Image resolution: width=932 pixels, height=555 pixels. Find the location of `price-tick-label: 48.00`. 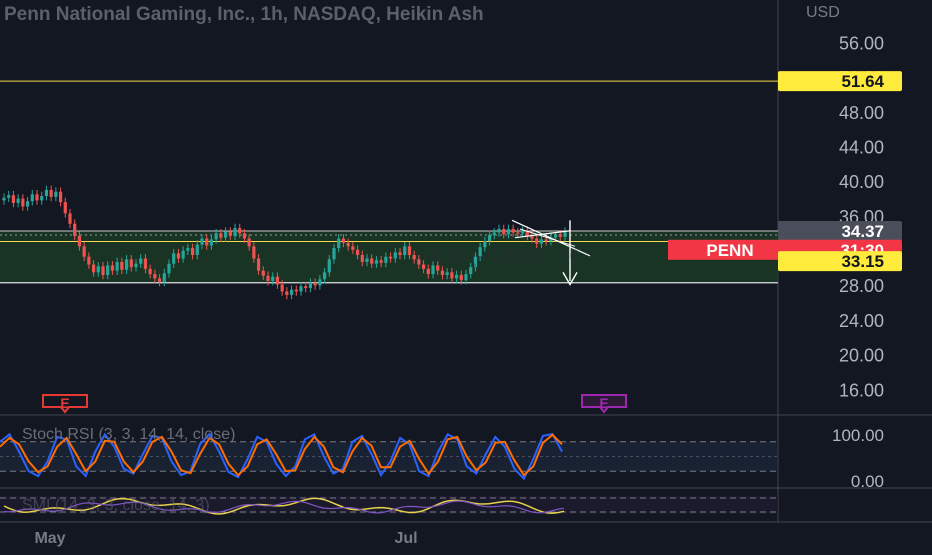

price-tick-label: 48.00 is located at coordinates (861, 113).